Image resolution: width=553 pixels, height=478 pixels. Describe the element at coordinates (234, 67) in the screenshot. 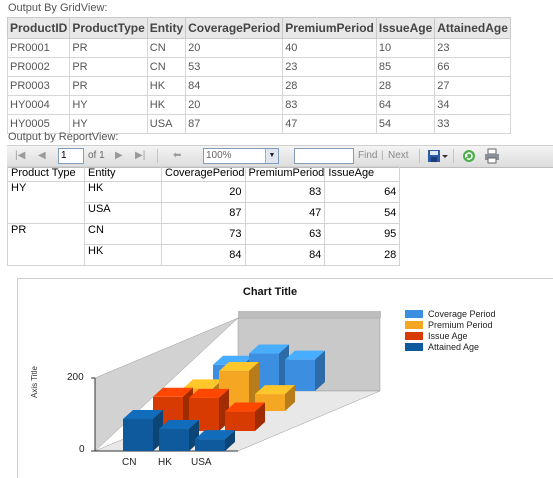

I see `table-cell: 53` at that location.